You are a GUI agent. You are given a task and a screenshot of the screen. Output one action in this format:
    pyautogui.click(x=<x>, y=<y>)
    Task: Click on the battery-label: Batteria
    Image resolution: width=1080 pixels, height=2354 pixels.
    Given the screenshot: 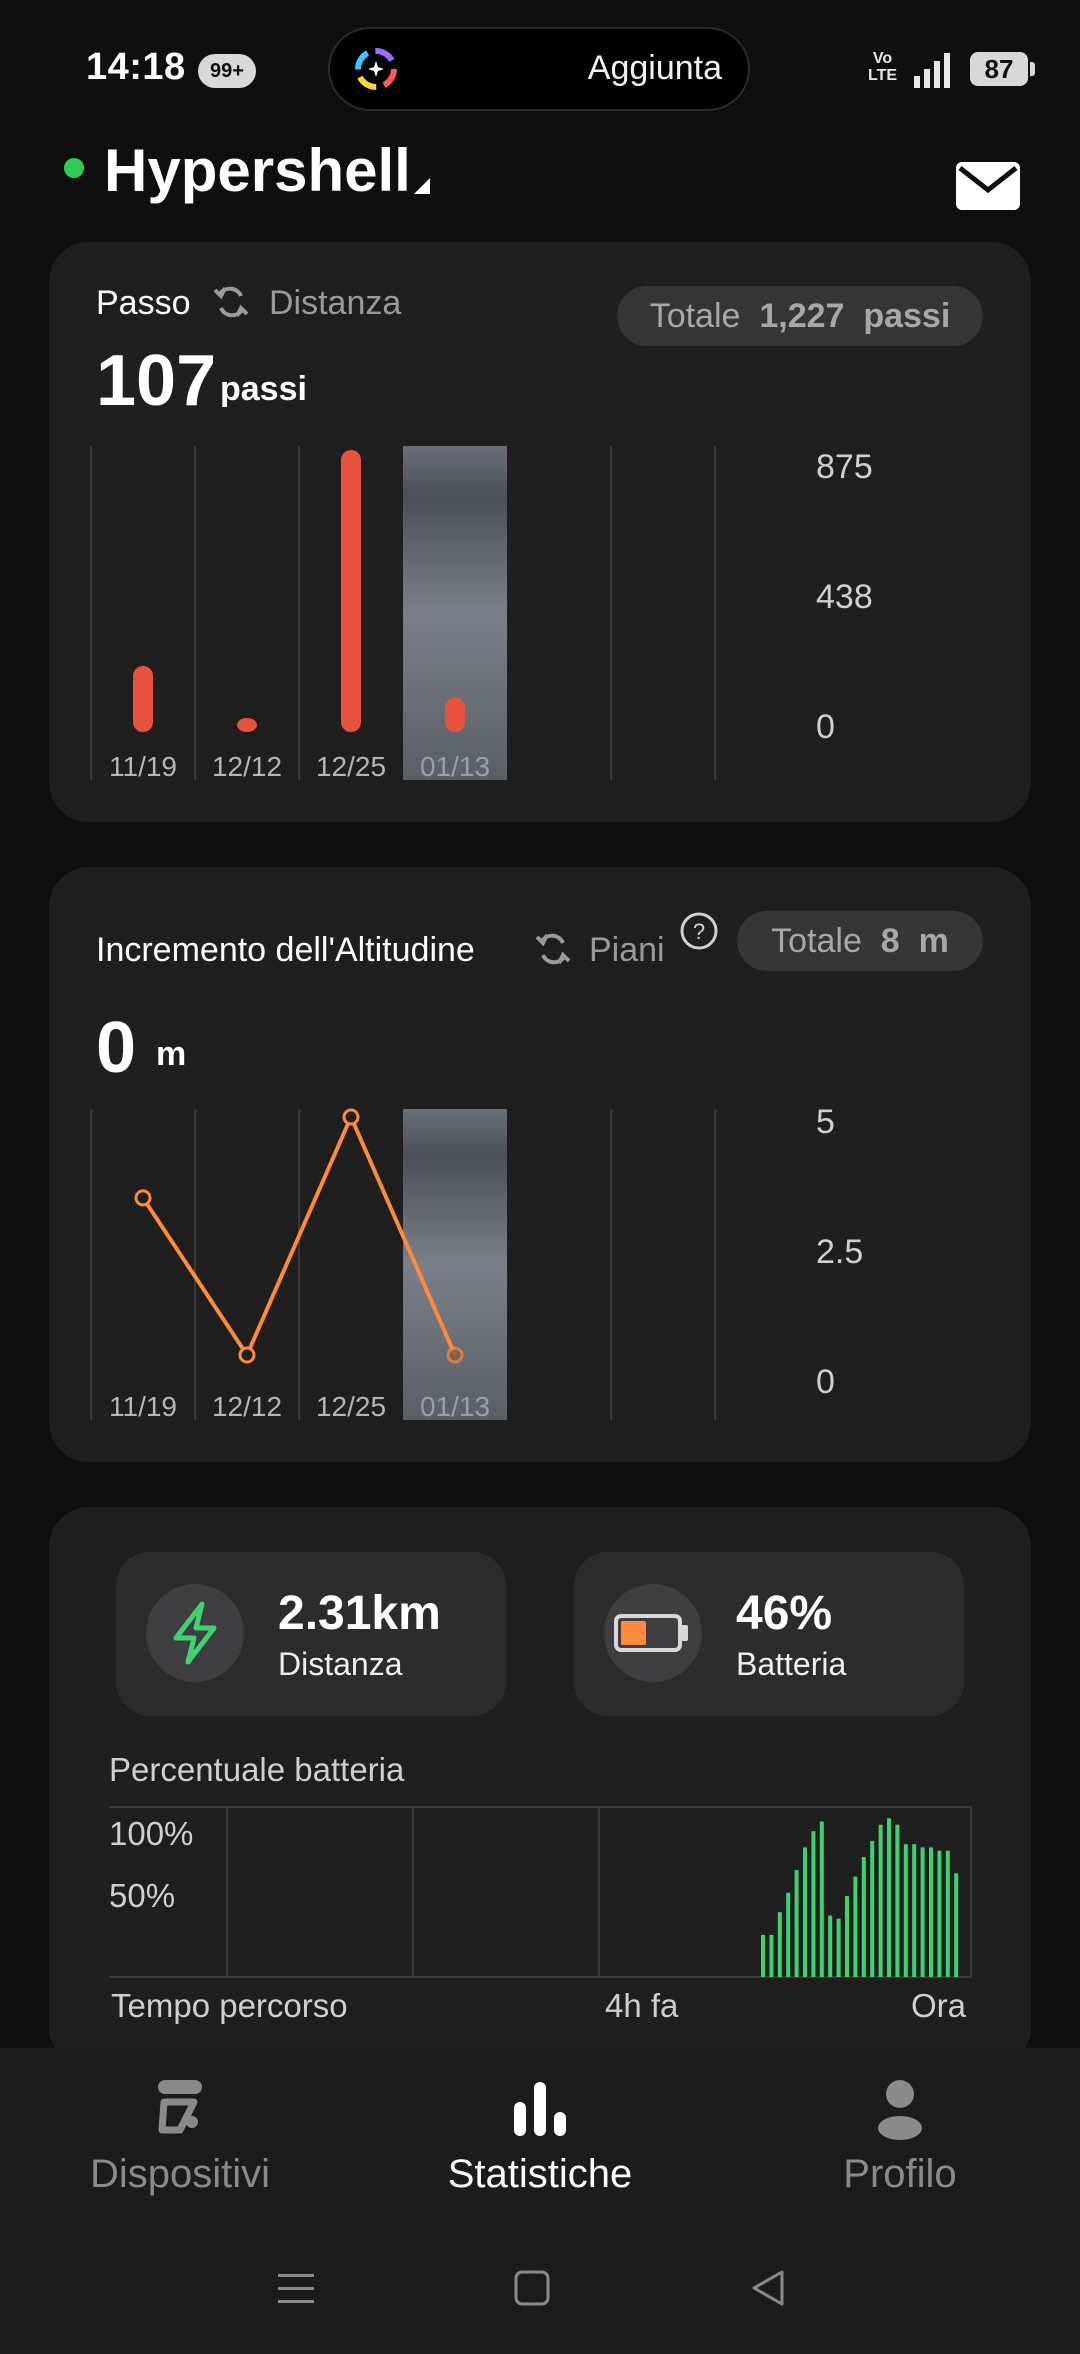 What is the action you would take?
    pyautogui.click(x=791, y=1664)
    